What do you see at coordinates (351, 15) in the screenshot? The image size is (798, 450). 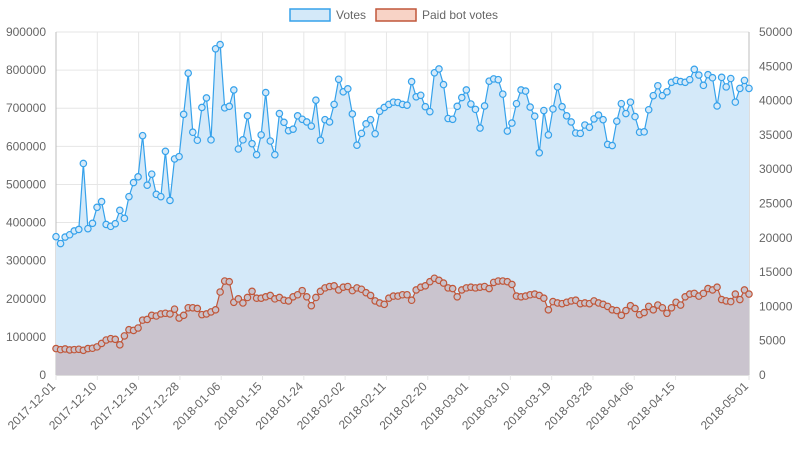 I see `legend-label-votes: Votes` at bounding box center [351, 15].